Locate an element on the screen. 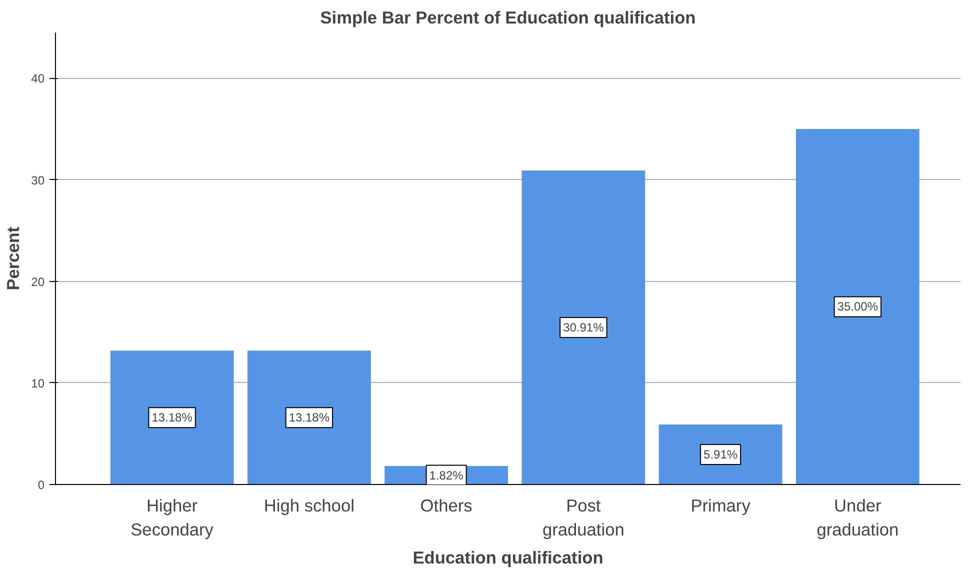 This screenshot has height=575, width=973. y-tick-label: 10 is located at coordinates (38, 383).